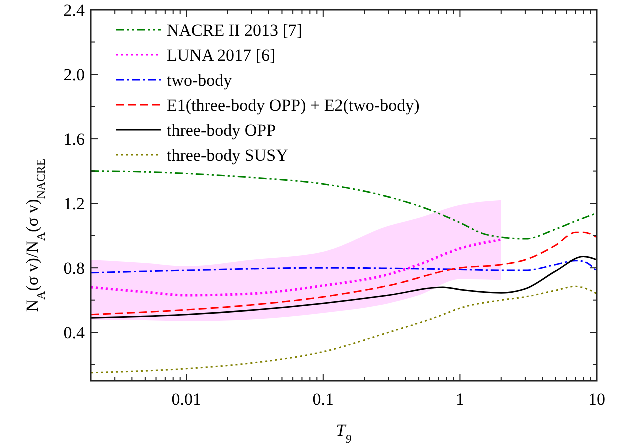  I want to click on legend-label: three-body OPP, so click(221, 130).